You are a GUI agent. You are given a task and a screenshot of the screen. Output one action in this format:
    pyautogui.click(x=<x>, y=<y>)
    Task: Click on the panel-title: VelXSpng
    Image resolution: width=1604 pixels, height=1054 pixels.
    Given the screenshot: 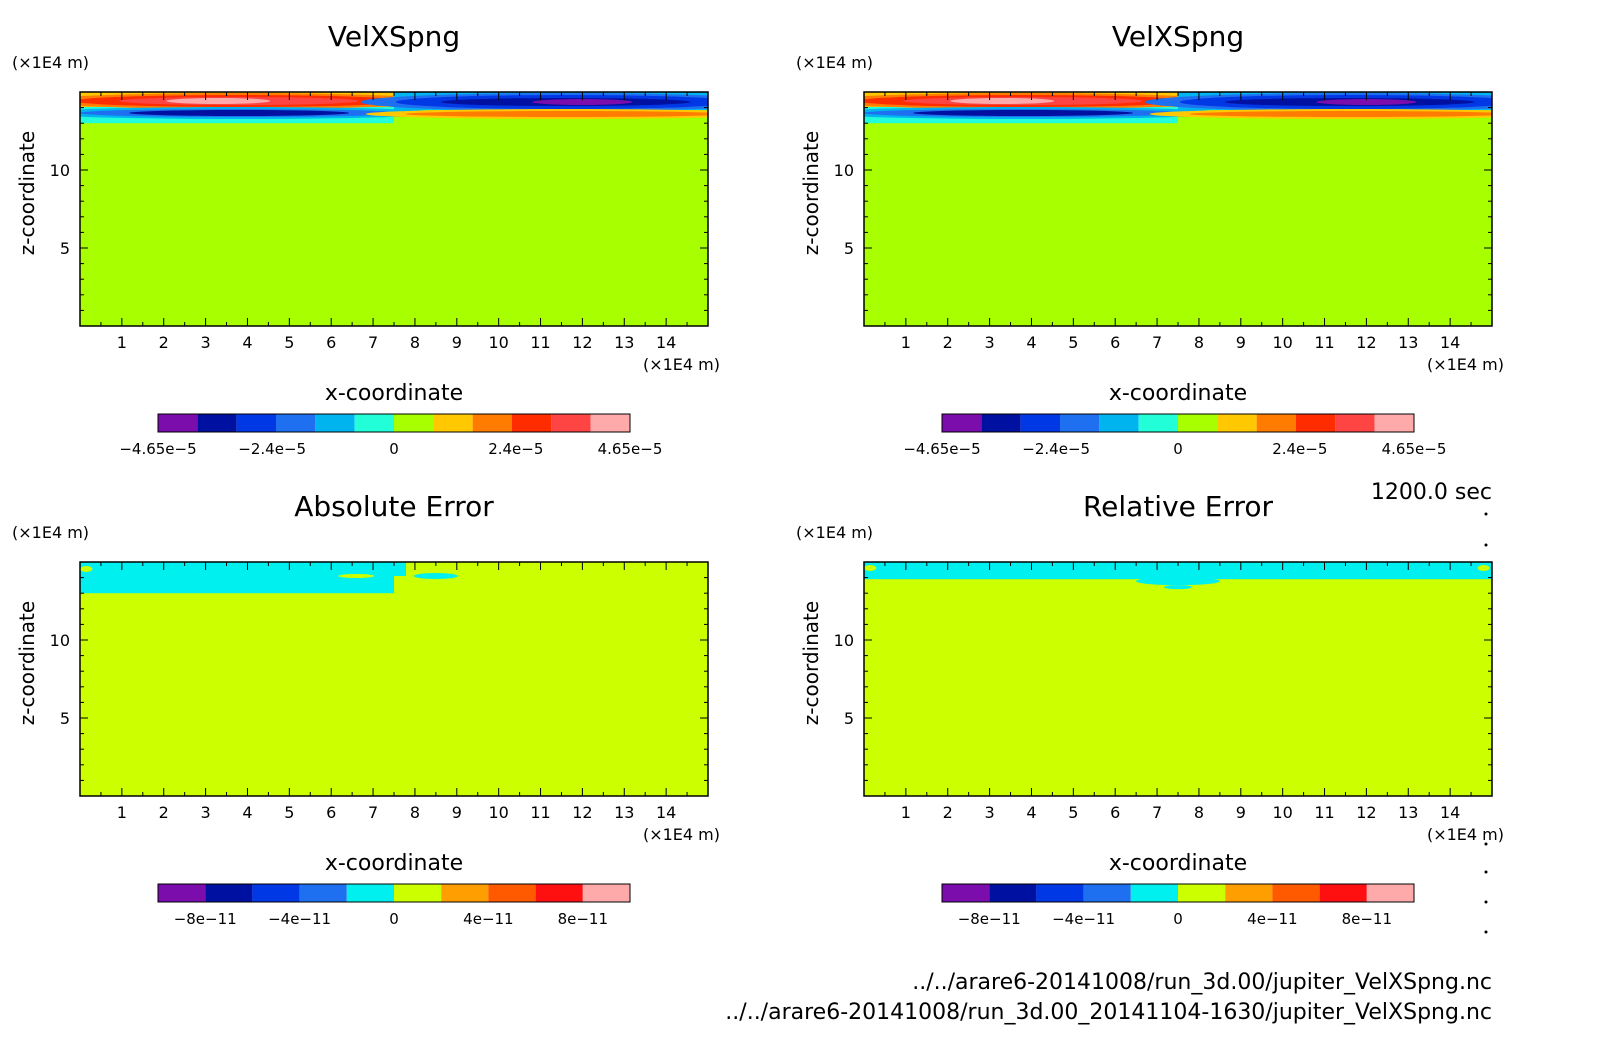 What is the action you would take?
    pyautogui.click(x=394, y=36)
    